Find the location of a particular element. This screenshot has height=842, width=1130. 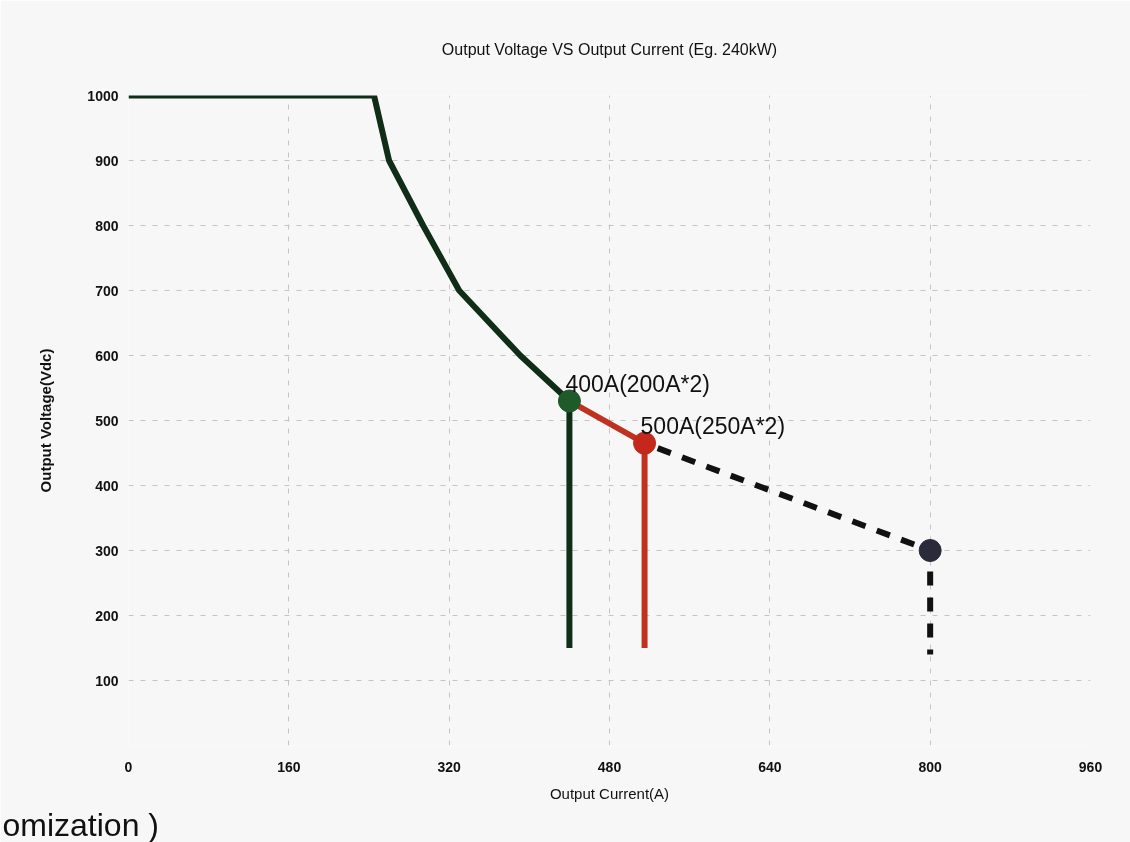

y-tick-label: 700 is located at coordinates (107, 290).